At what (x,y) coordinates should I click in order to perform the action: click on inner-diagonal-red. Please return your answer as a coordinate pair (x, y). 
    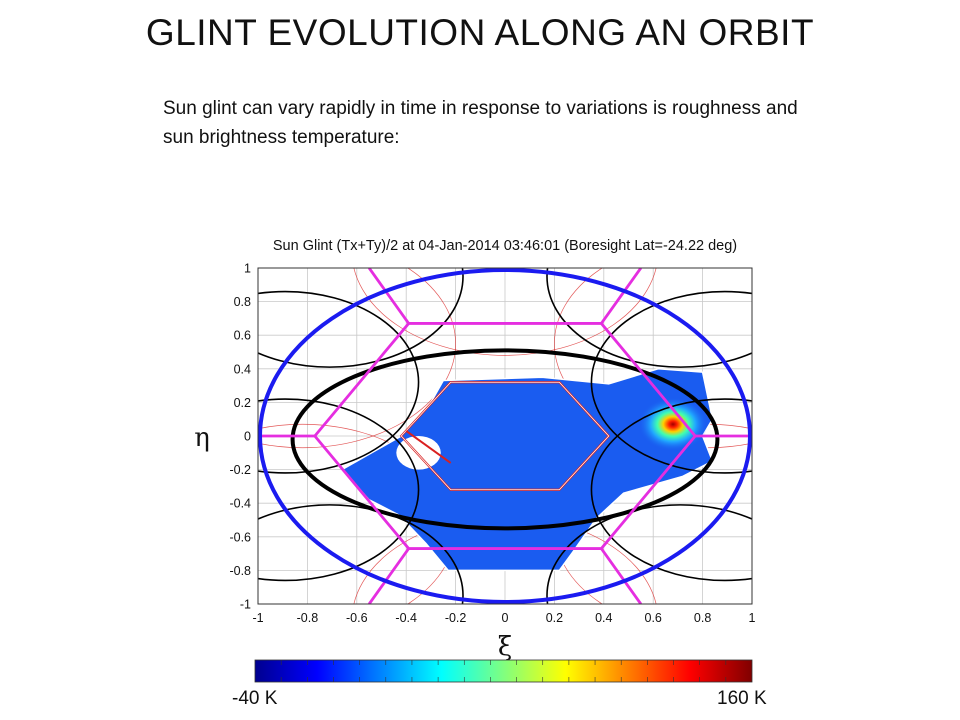
    Looking at the image, I should click on (428, 447).